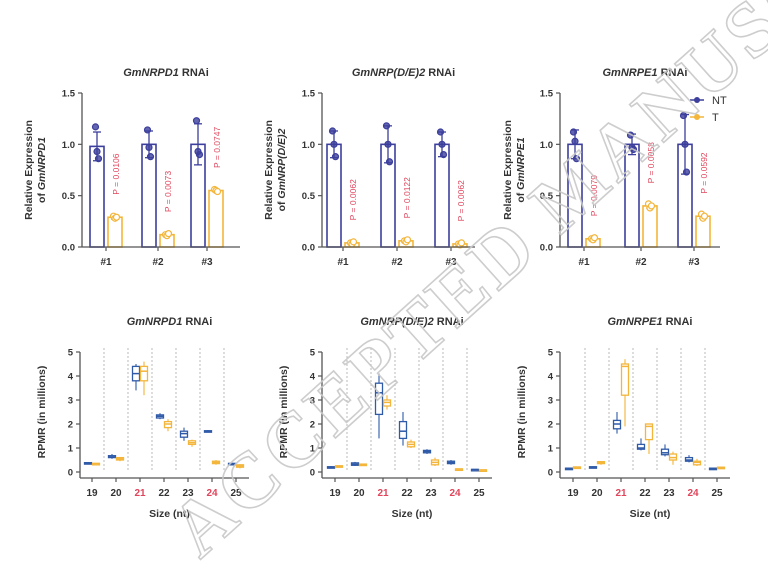 This screenshot has height=576, width=768. Describe the element at coordinates (521, 163) in the screenshot. I see `y-label-gene: GmNRPE1` at that location.